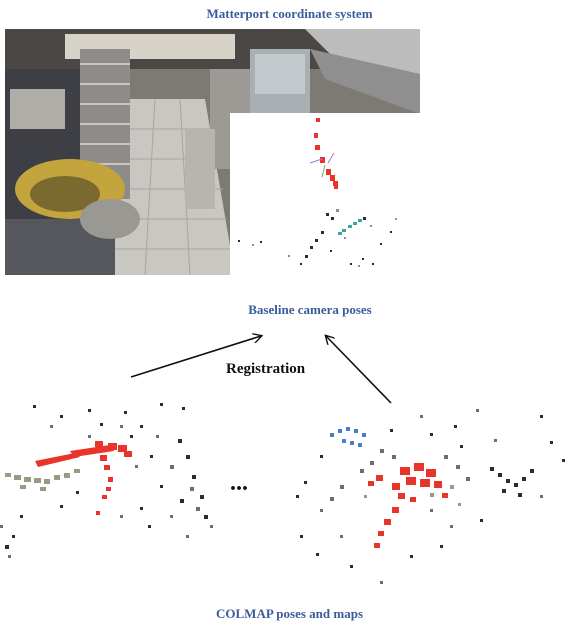 This screenshot has width=579, height=627. I want to click on registration-label: Registration, so click(266, 369).